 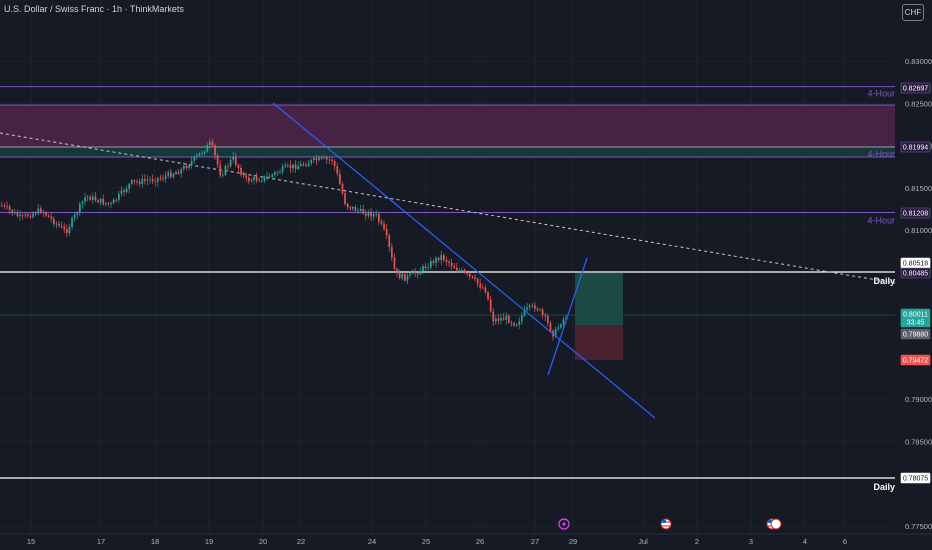 I want to click on price-tag-label: 0.79472, so click(x=915, y=361).